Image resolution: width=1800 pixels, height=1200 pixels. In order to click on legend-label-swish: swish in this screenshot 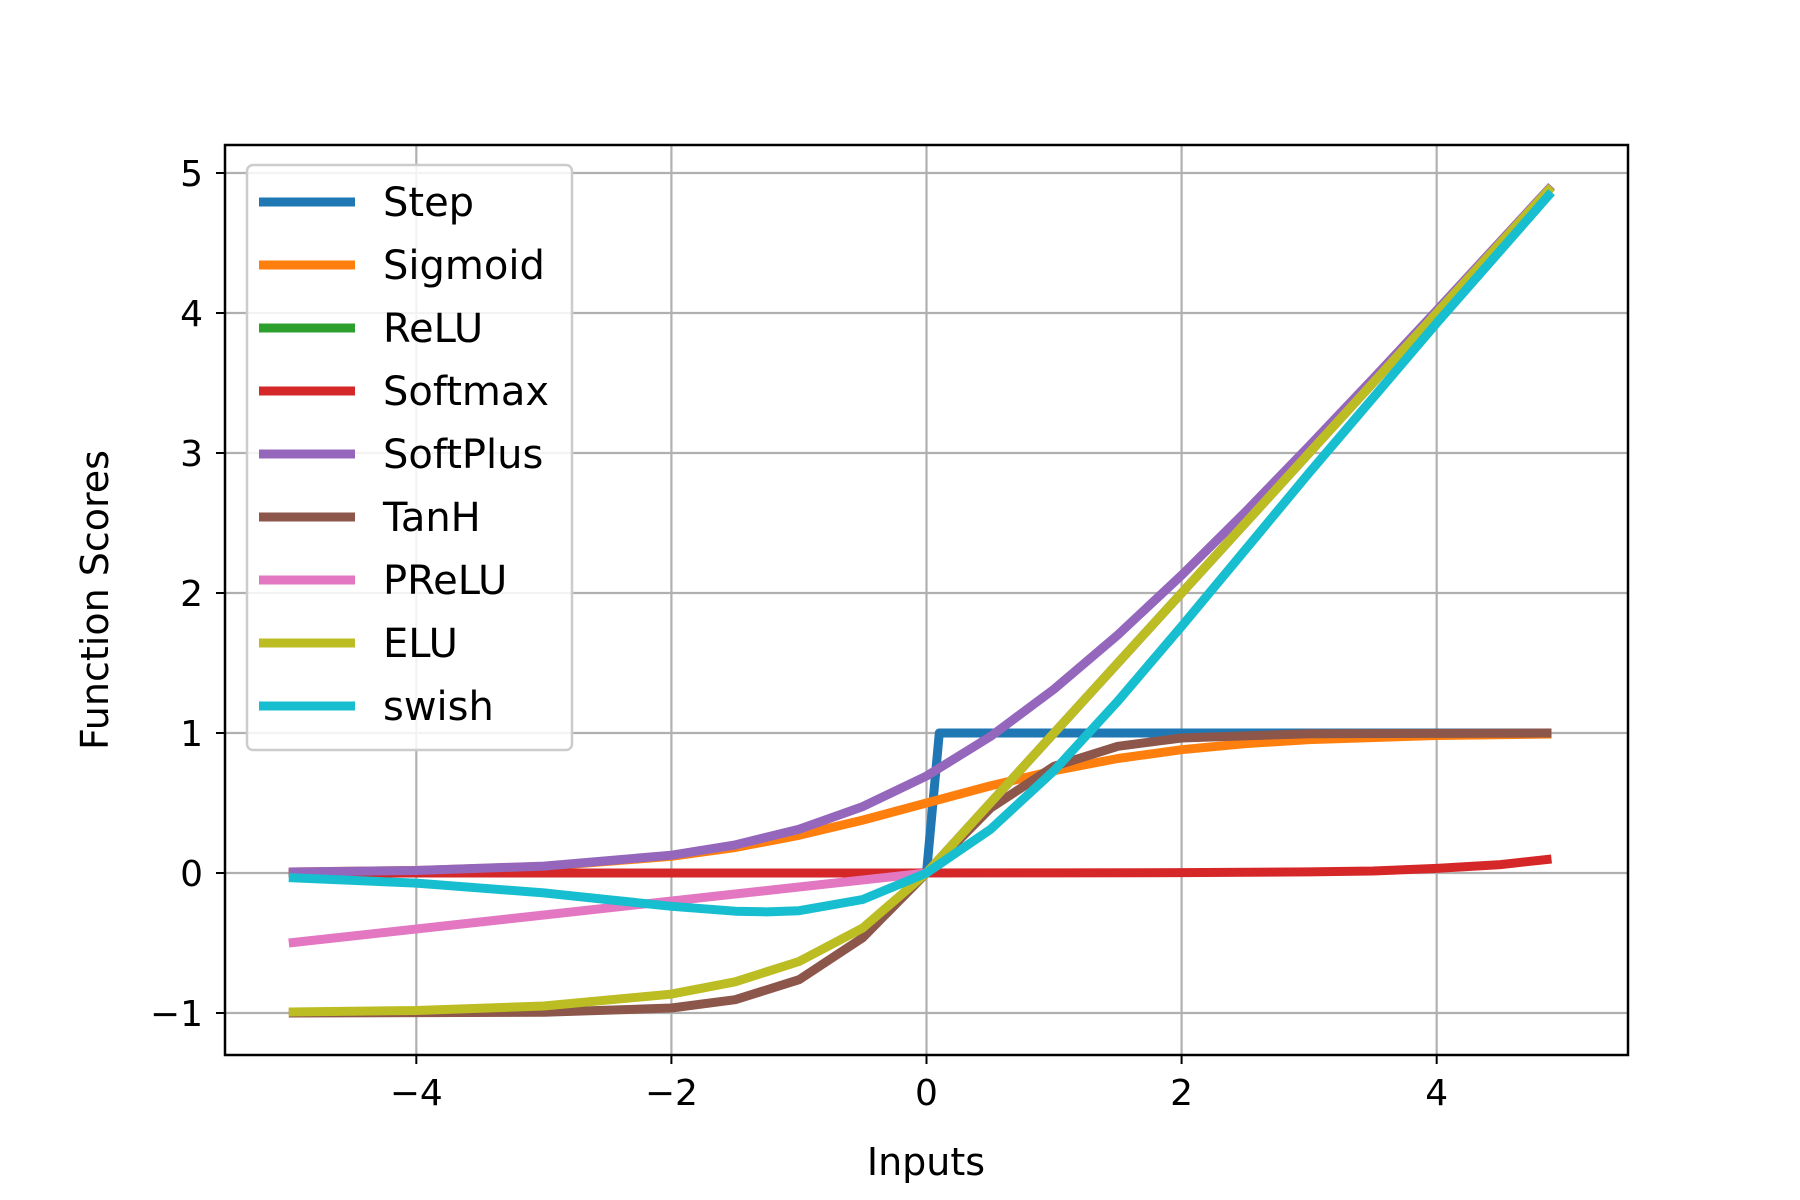, I will do `click(438, 707)`.